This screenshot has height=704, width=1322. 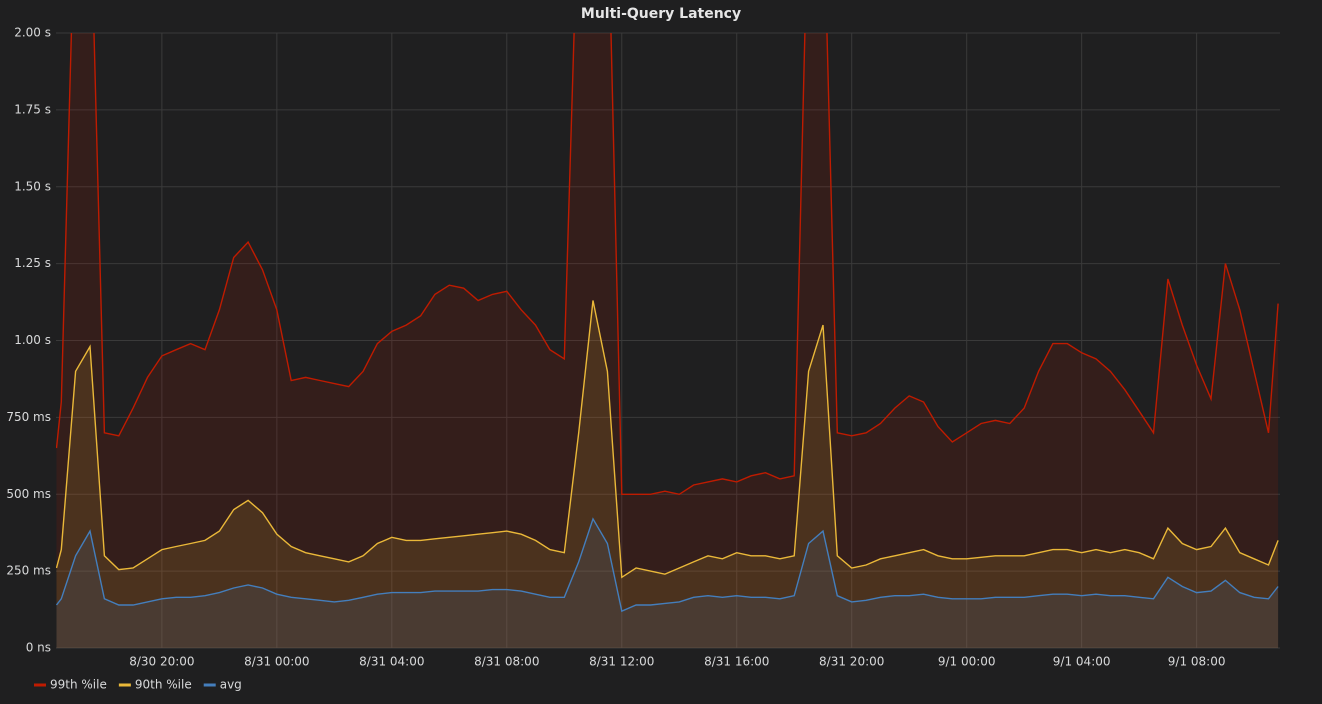 What do you see at coordinates (28, 417) in the screenshot?
I see `y-tick-label: 750 ms` at bounding box center [28, 417].